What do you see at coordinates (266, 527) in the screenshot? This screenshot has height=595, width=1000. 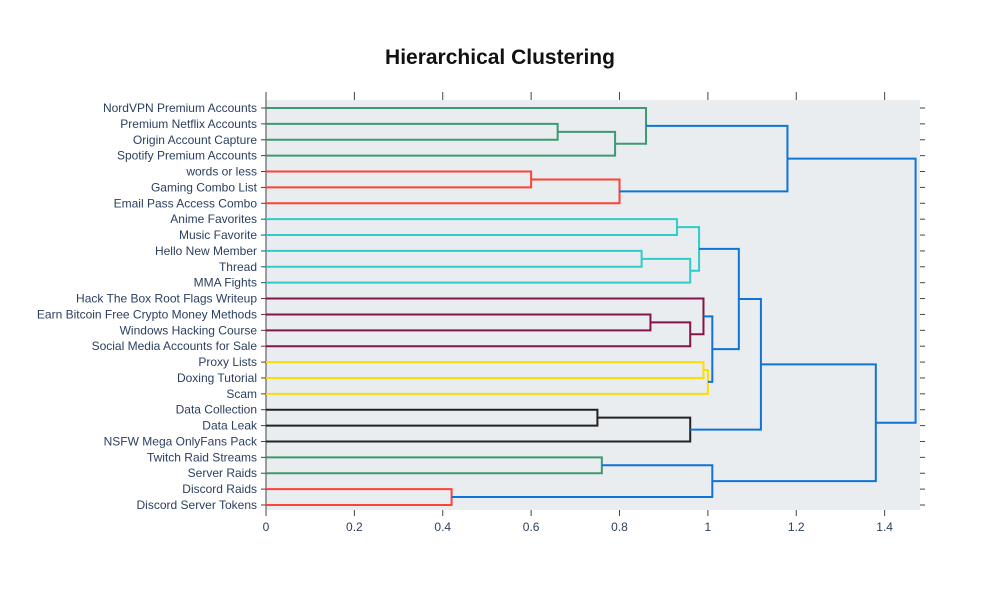 I see `x-tick-label: 0` at bounding box center [266, 527].